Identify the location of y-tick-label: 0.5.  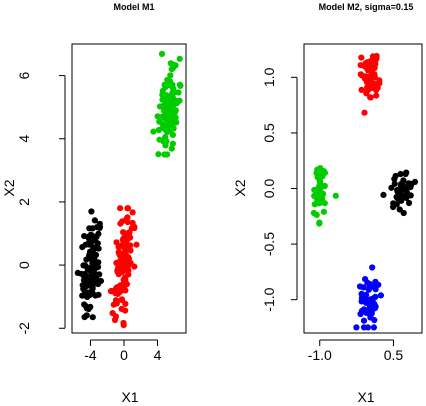
(269, 133).